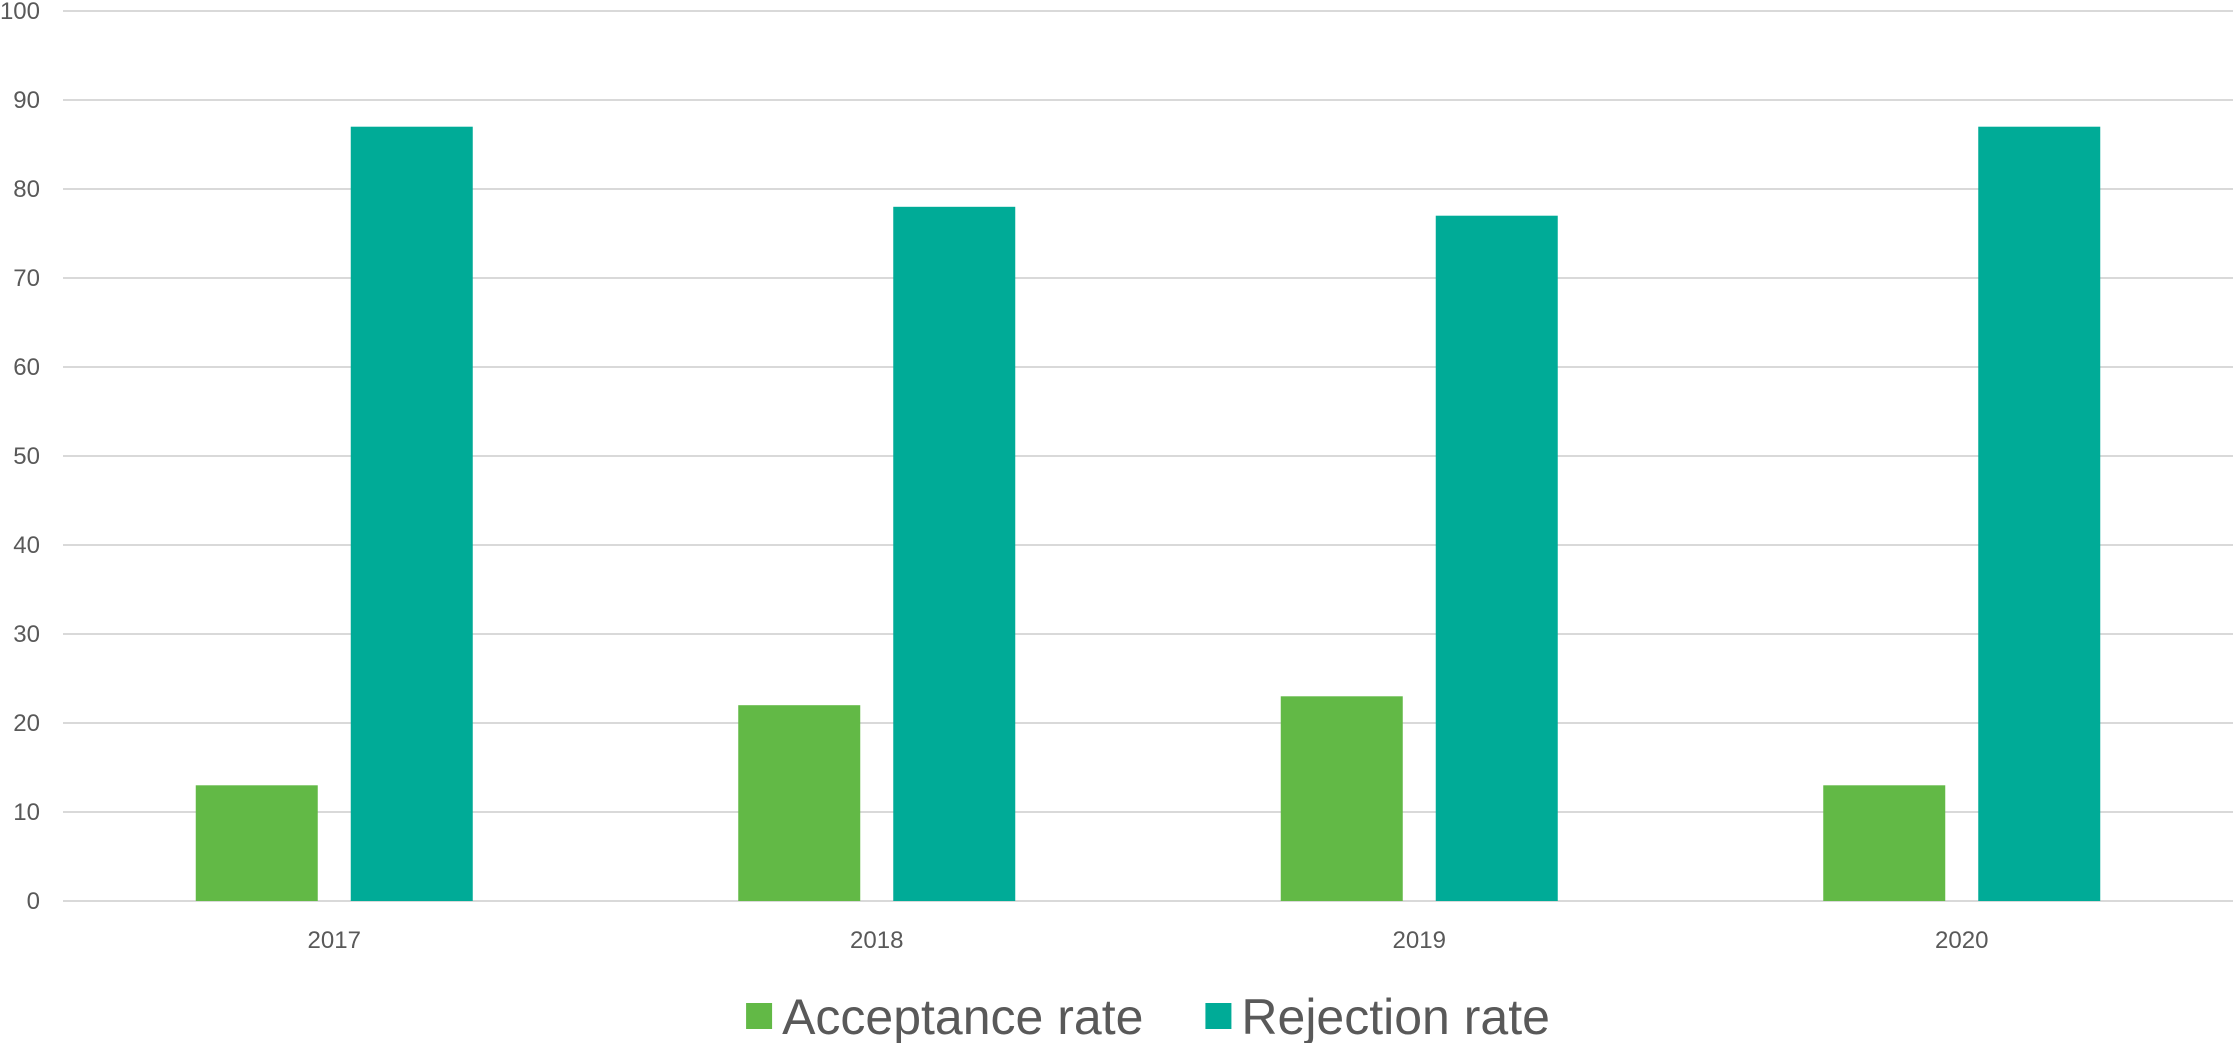 This screenshot has width=2233, height=1043. Describe the element at coordinates (26, 456) in the screenshot. I see `y-tick-label: 50` at that location.